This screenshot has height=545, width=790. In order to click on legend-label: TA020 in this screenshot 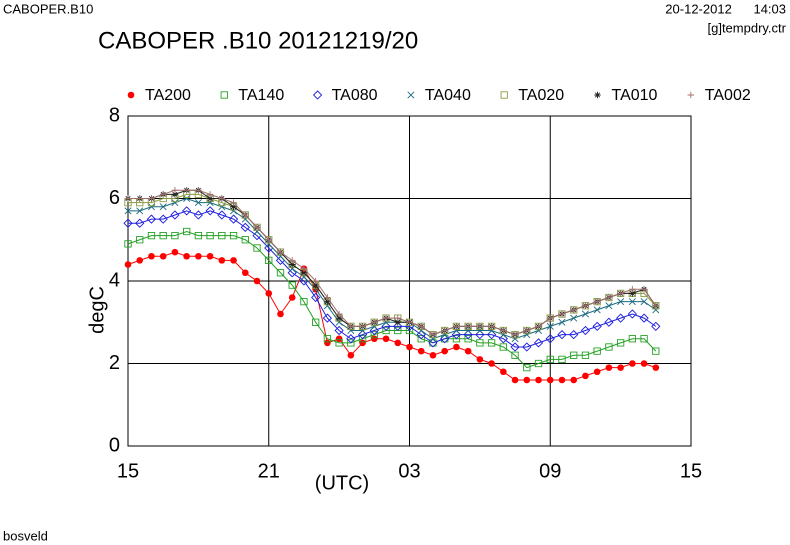, I will do `click(541, 95)`.